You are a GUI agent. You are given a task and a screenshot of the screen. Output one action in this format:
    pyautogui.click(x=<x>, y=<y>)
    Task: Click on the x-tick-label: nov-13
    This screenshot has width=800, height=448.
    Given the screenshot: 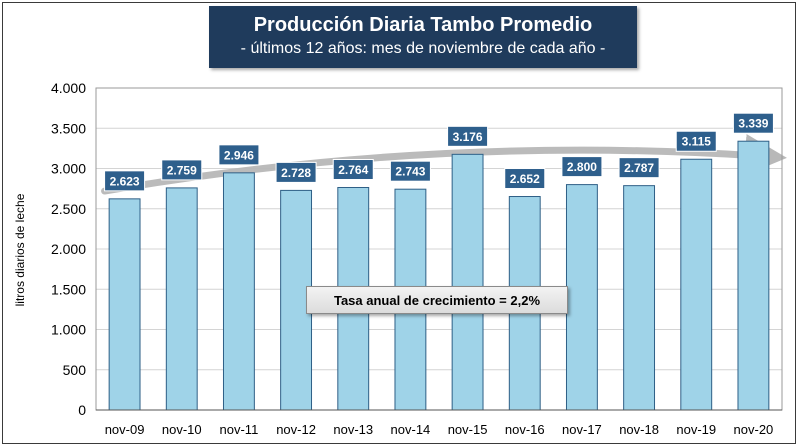 What is the action you would take?
    pyautogui.click(x=353, y=429)
    